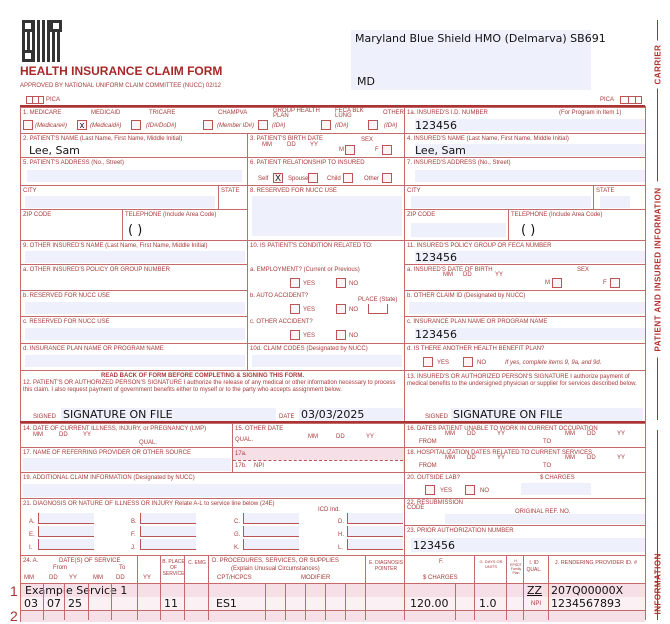  Describe the element at coordinates (350, 150) in the screenshot. I see `patient-sex-m-checkbox` at that location.